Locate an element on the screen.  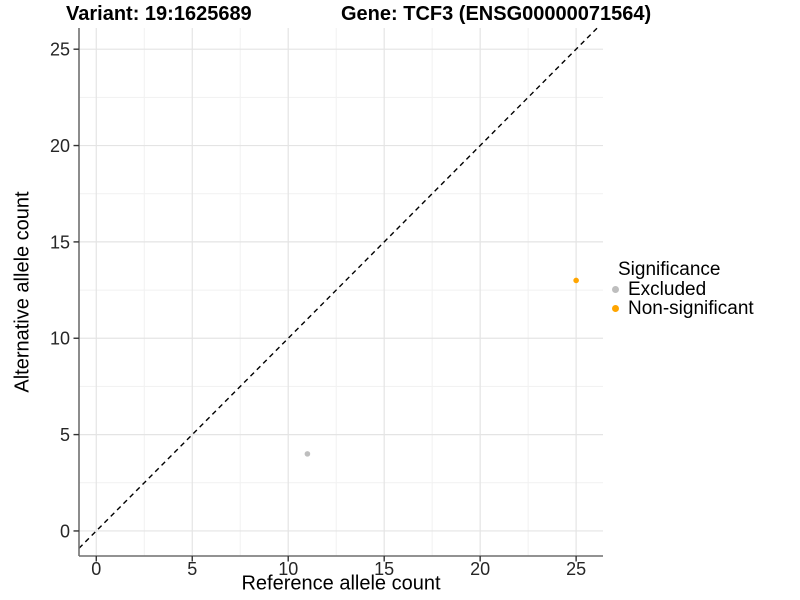
y-tick-label: 0 is located at coordinates (65, 531).